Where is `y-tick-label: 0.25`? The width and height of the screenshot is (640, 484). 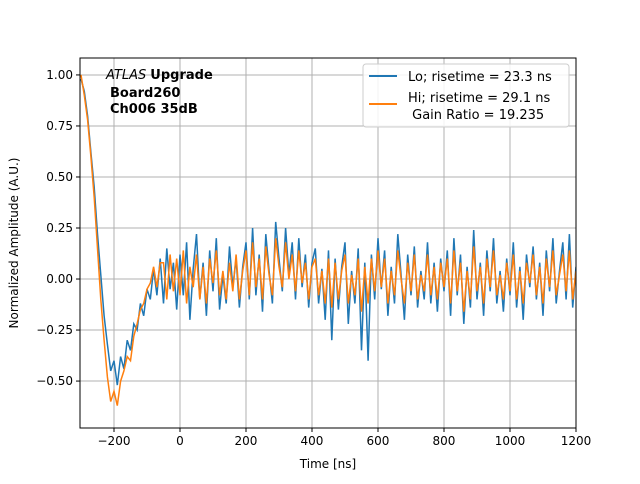 y-tick-label: 0.25 is located at coordinates (59, 228).